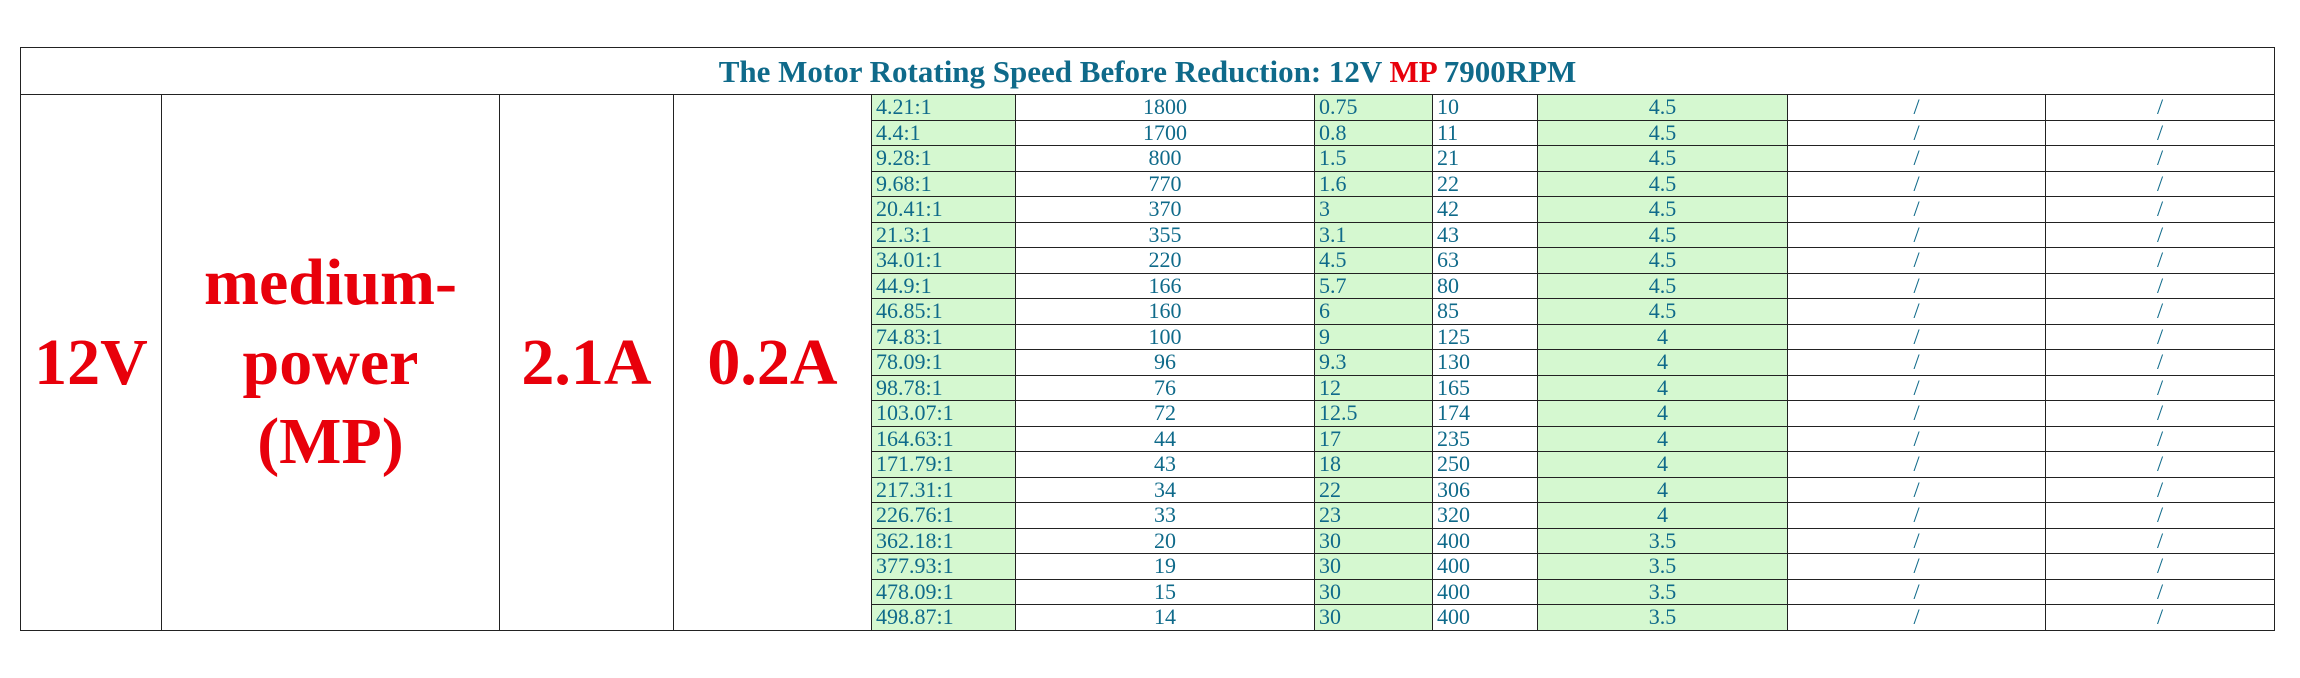  I want to click on cell: 100, so click(1165, 336).